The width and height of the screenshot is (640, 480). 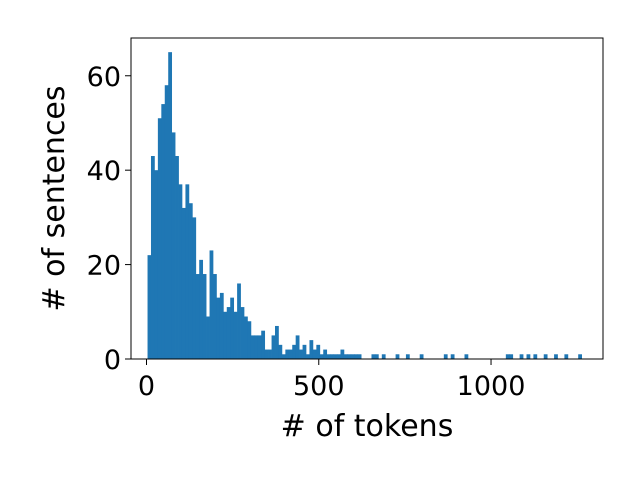 What do you see at coordinates (104, 77) in the screenshot?
I see `y-tick-label: 60` at bounding box center [104, 77].